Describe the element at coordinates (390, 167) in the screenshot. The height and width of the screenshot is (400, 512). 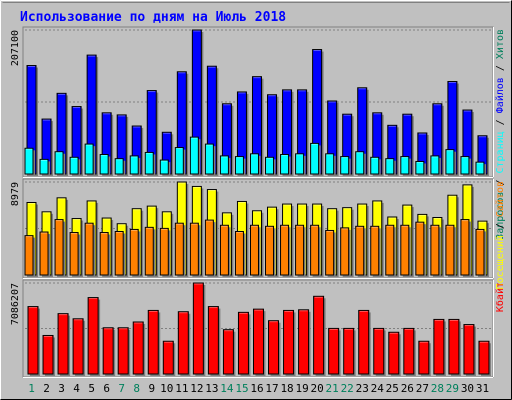
I see `bar-Страниц-day-25` at that location.